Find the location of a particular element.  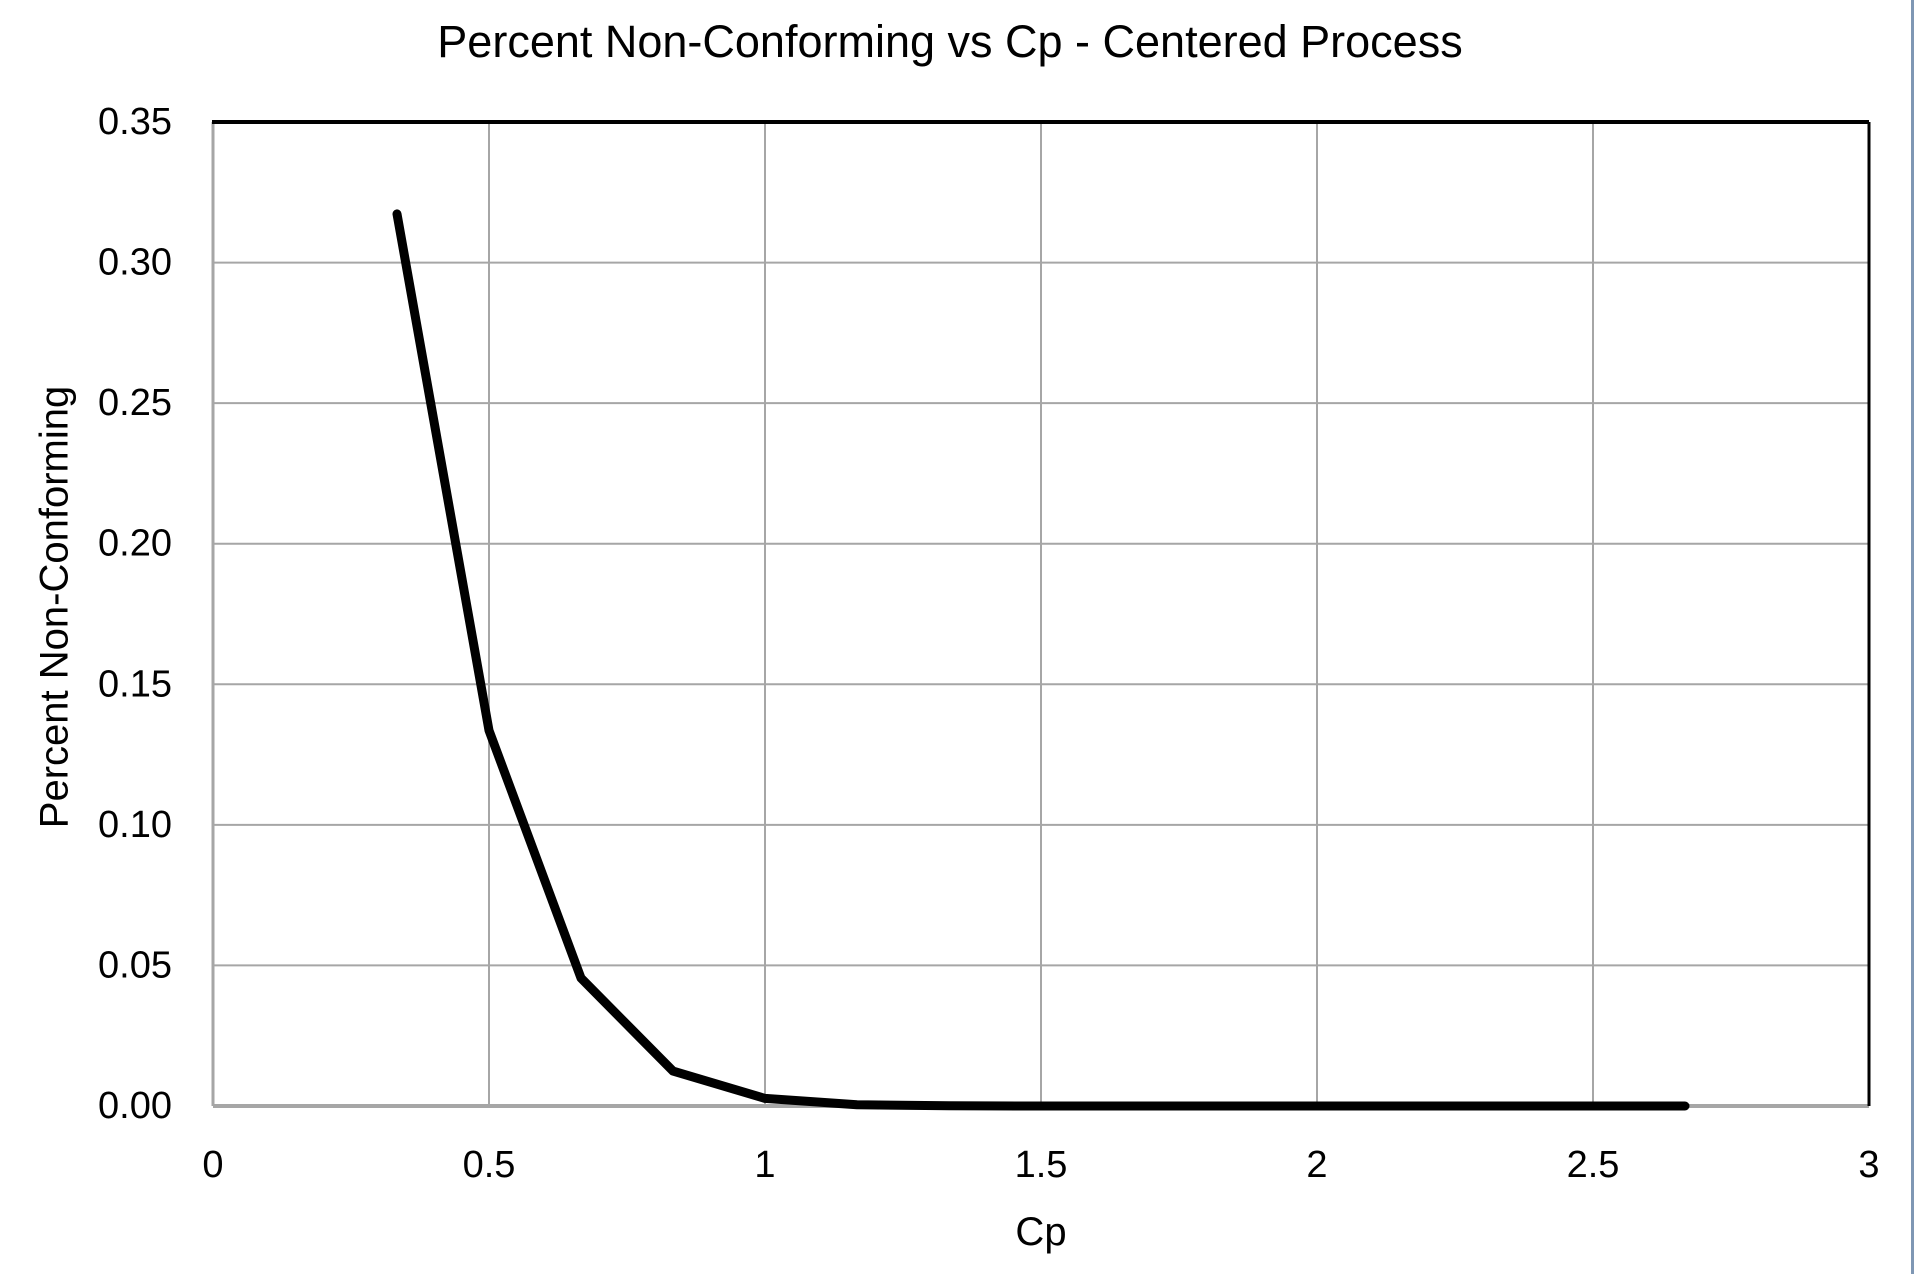

y-tick-label: 0.35 is located at coordinates (135, 122).